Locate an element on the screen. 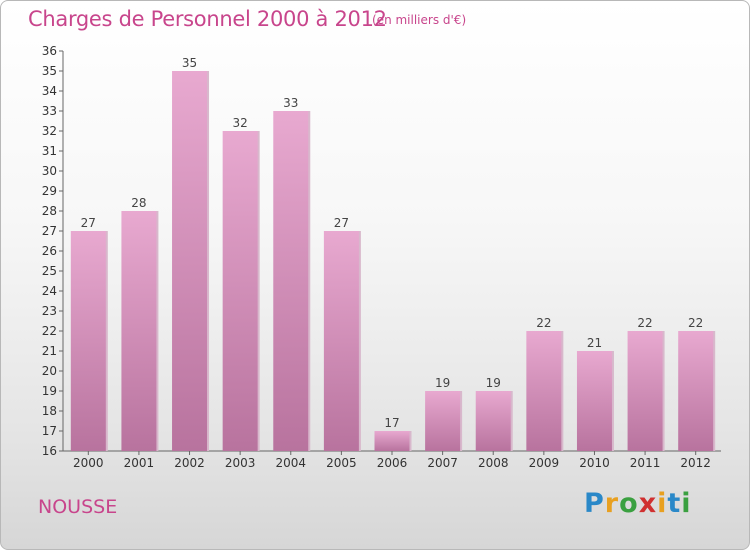 This screenshot has width=750, height=550. bar-value-label: 21 is located at coordinates (594, 343).